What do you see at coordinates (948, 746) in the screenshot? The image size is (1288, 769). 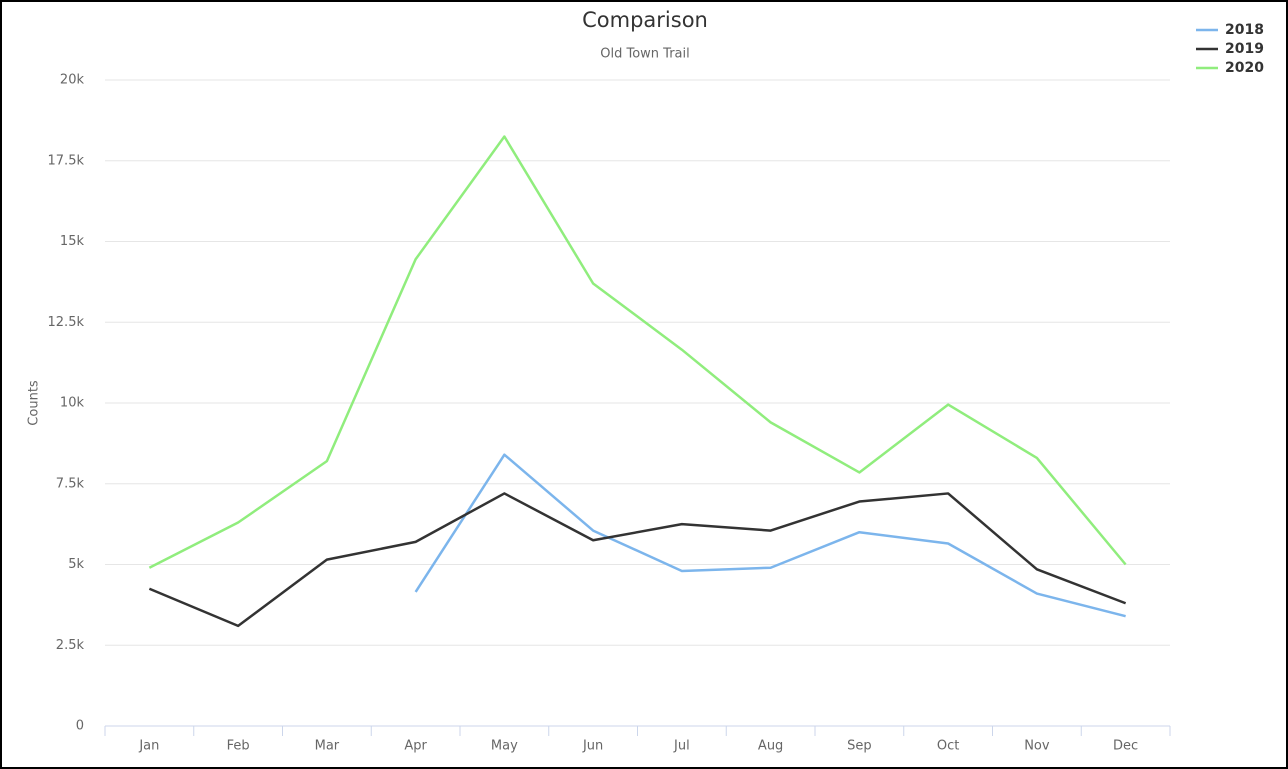 I see `x-tick-label: Oct` at bounding box center [948, 746].